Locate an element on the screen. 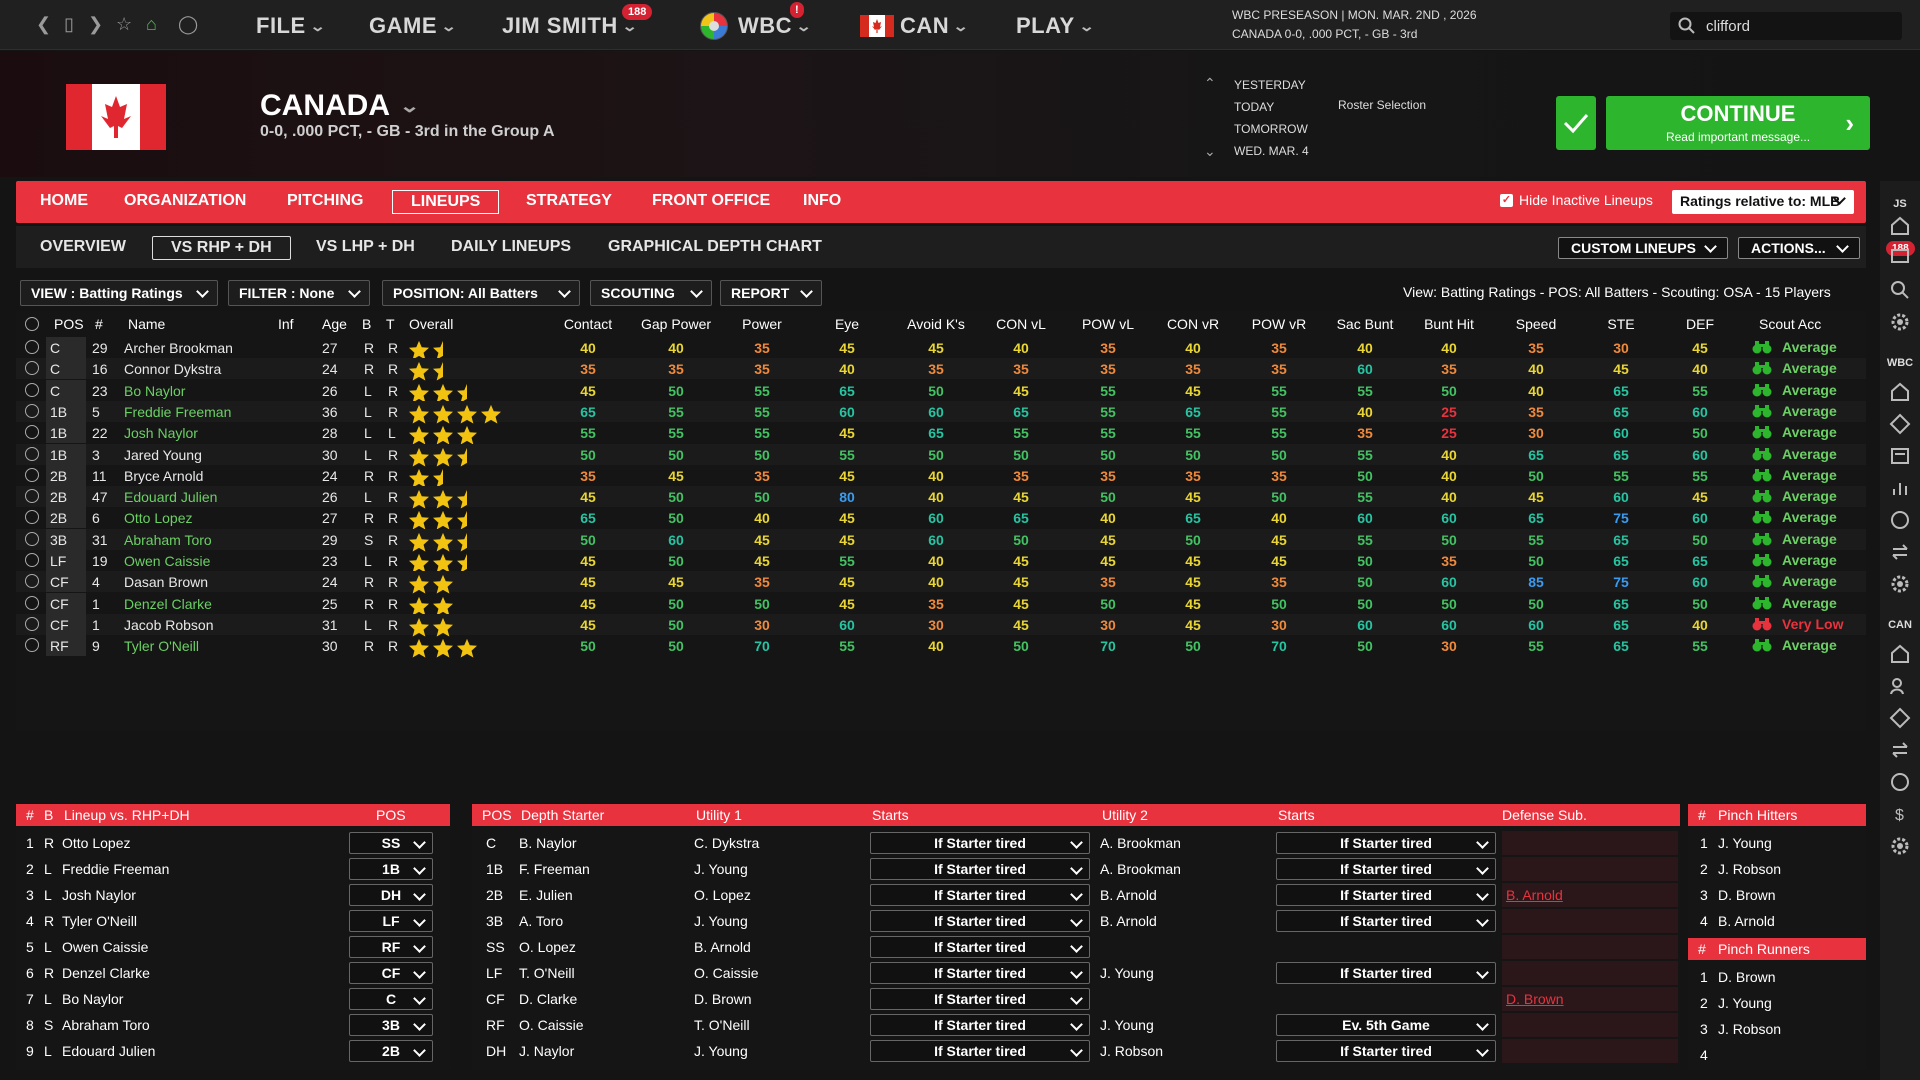 The width and height of the screenshot is (1920, 1080). column-header: Speed is located at coordinates (1536, 324).